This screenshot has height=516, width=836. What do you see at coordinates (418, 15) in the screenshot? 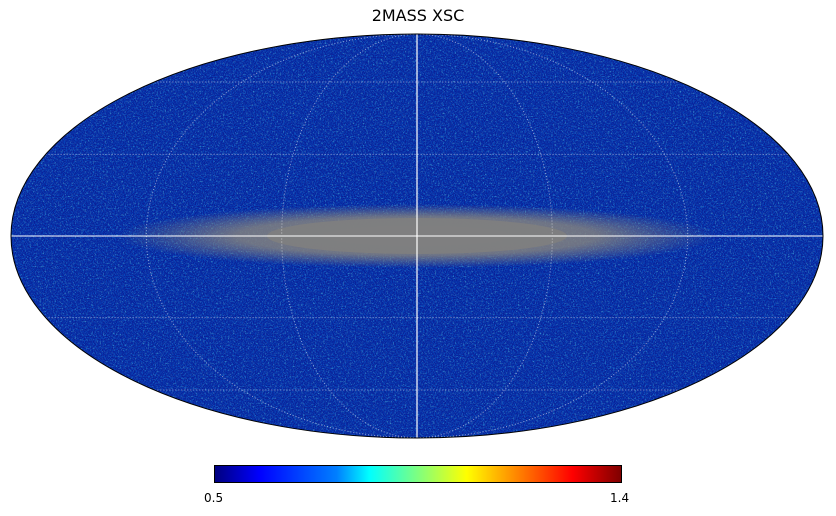
I see `chart-title: 2MASS XSC` at bounding box center [418, 15].